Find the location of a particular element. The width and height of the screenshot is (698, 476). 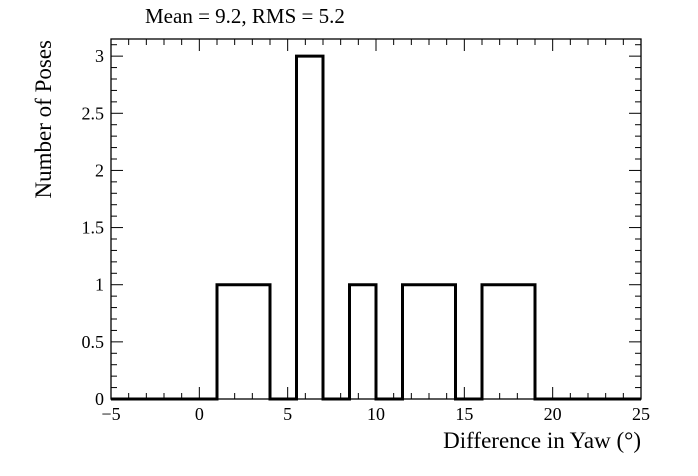

y-tick-label: 2.5 is located at coordinates (93, 113).